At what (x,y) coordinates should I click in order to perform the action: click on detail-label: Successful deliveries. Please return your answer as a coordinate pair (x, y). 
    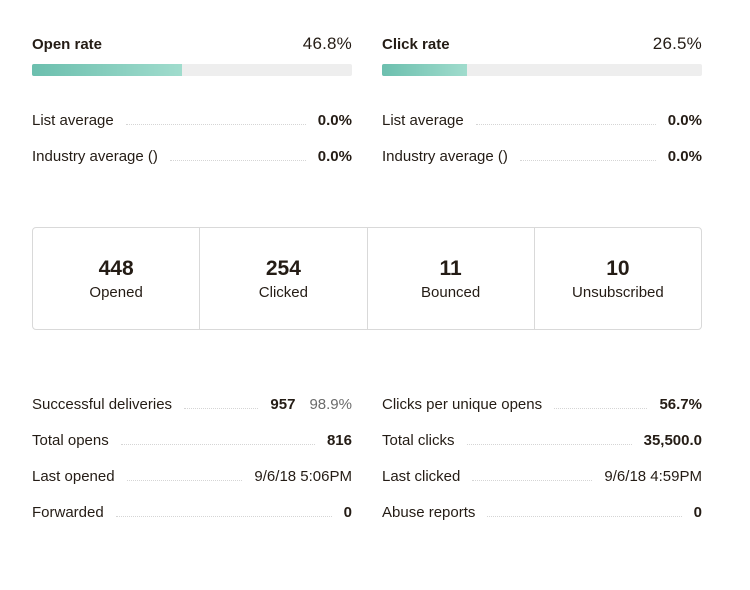
    Looking at the image, I should click on (102, 404).